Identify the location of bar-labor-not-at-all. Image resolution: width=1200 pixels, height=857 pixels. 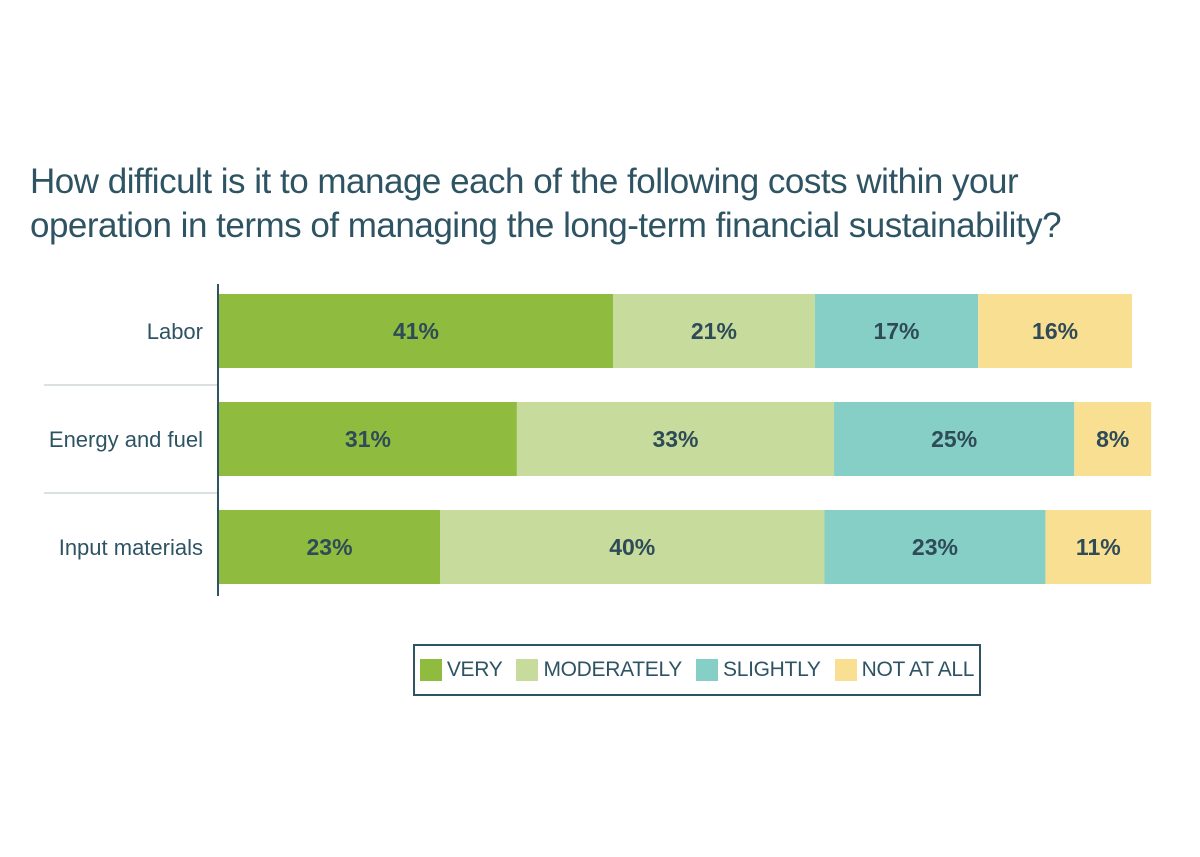
(1055, 331).